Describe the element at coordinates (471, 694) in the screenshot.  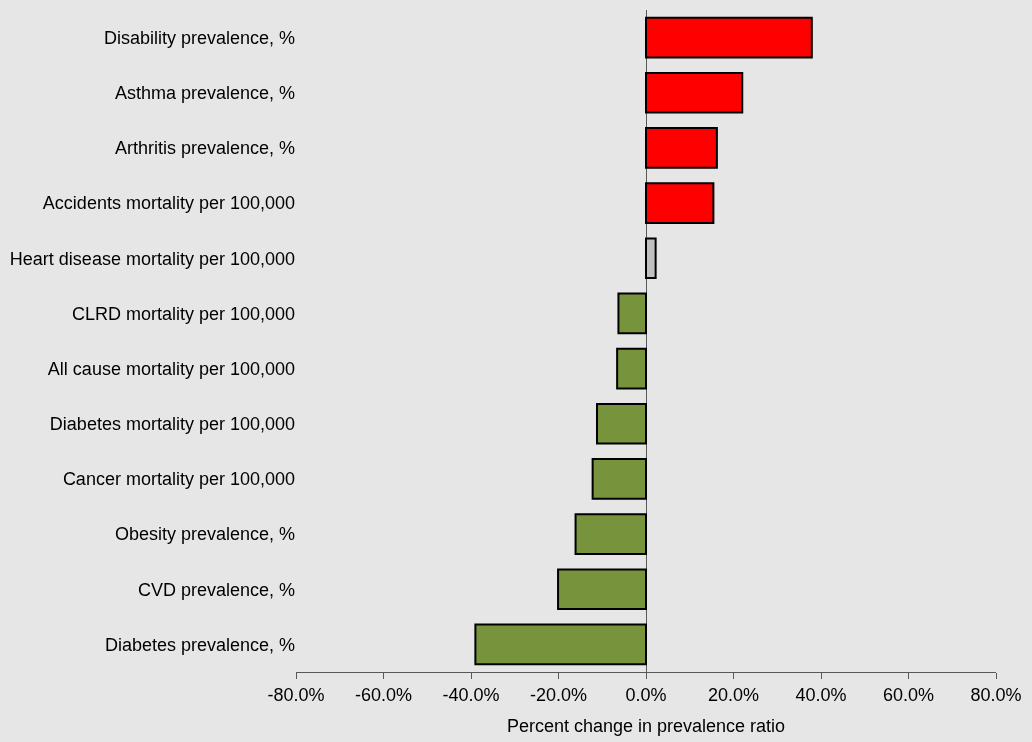
I see `x-tick-label: -40.0%` at that location.